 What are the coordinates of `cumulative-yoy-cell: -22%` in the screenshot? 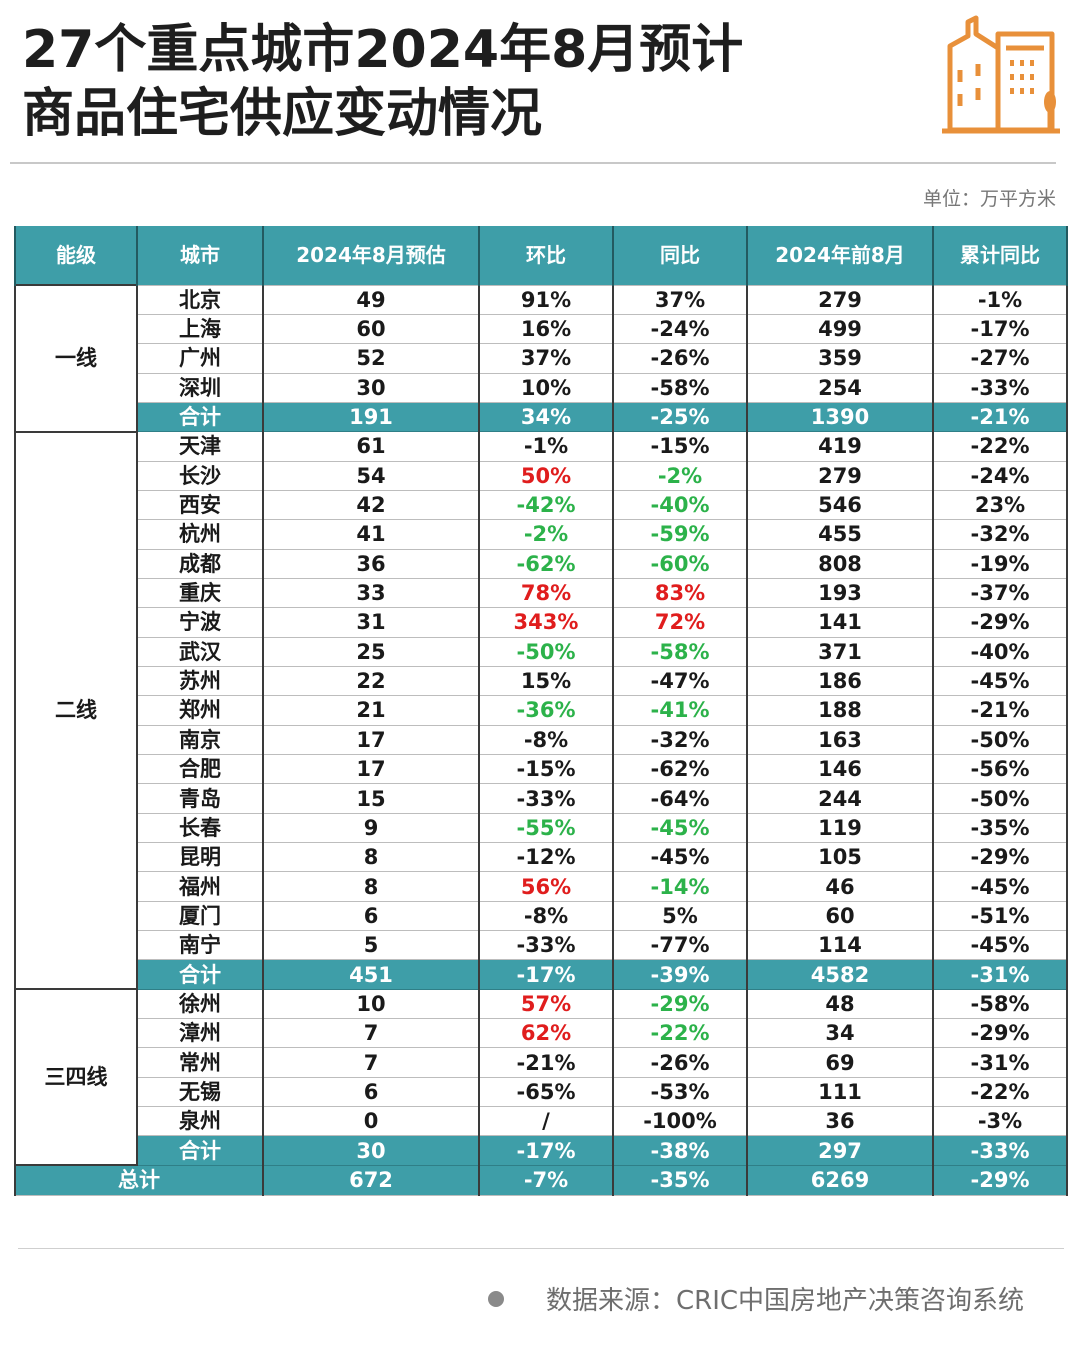 It's located at (1000, 446).